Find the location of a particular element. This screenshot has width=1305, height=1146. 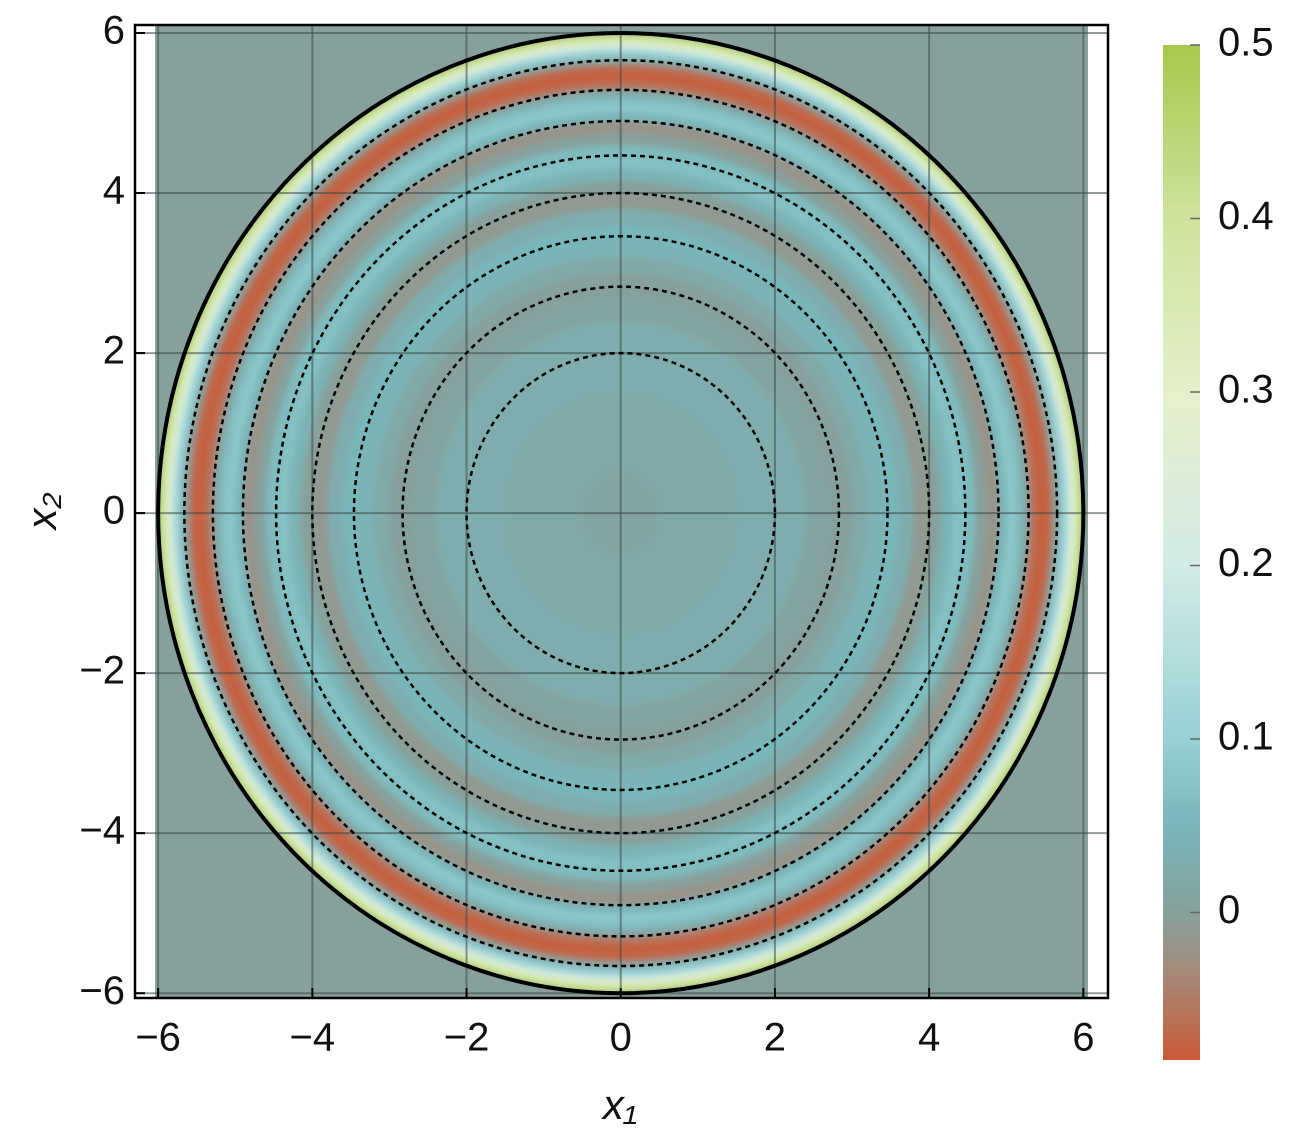

colorbar is located at coordinates (1181, 552).